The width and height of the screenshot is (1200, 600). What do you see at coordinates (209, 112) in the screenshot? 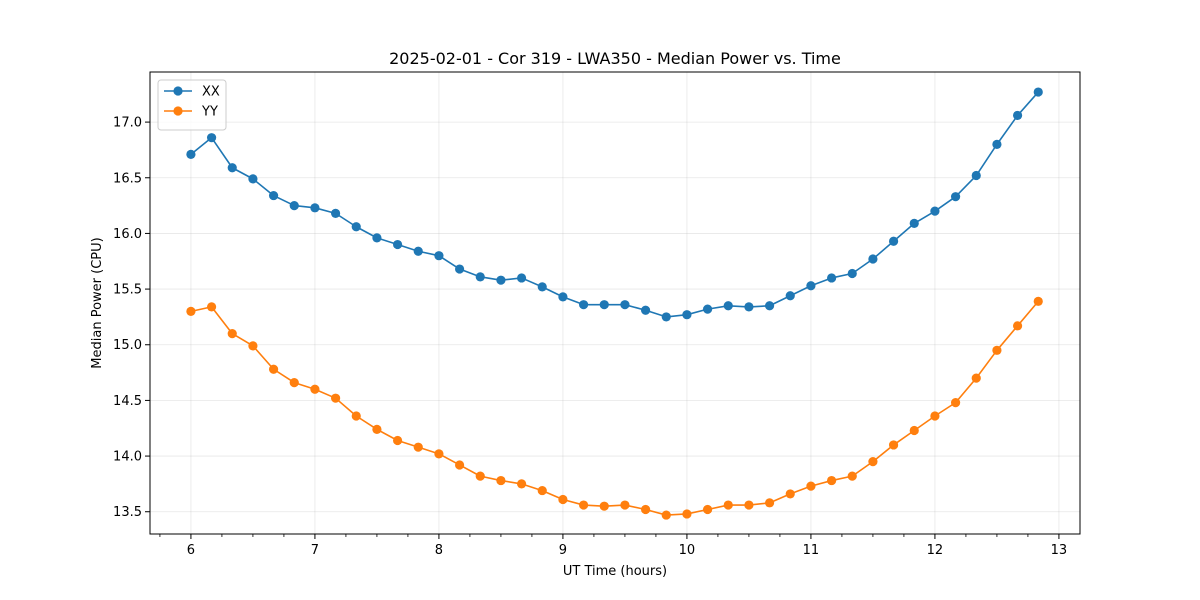
I see `legend-label: YY` at bounding box center [209, 112].